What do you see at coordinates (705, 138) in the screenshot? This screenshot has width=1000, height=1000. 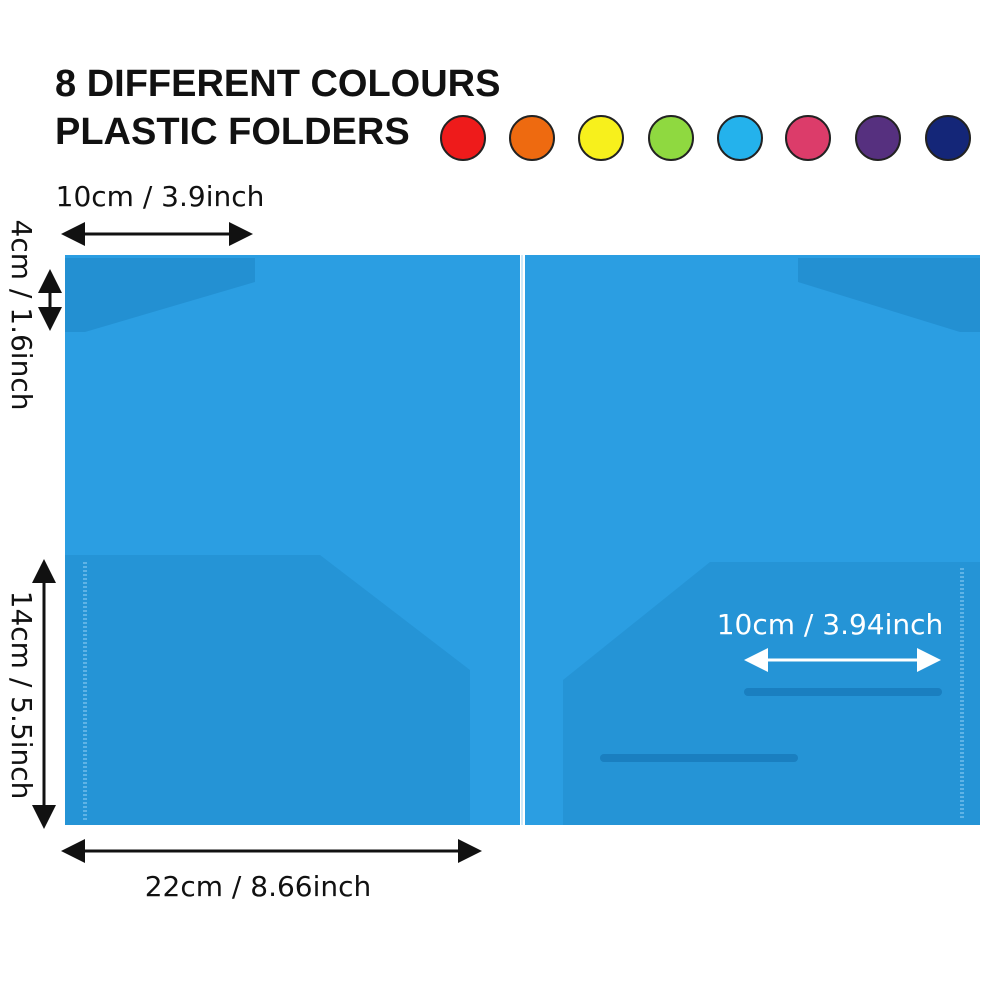 I see `colour-swatches` at bounding box center [705, 138].